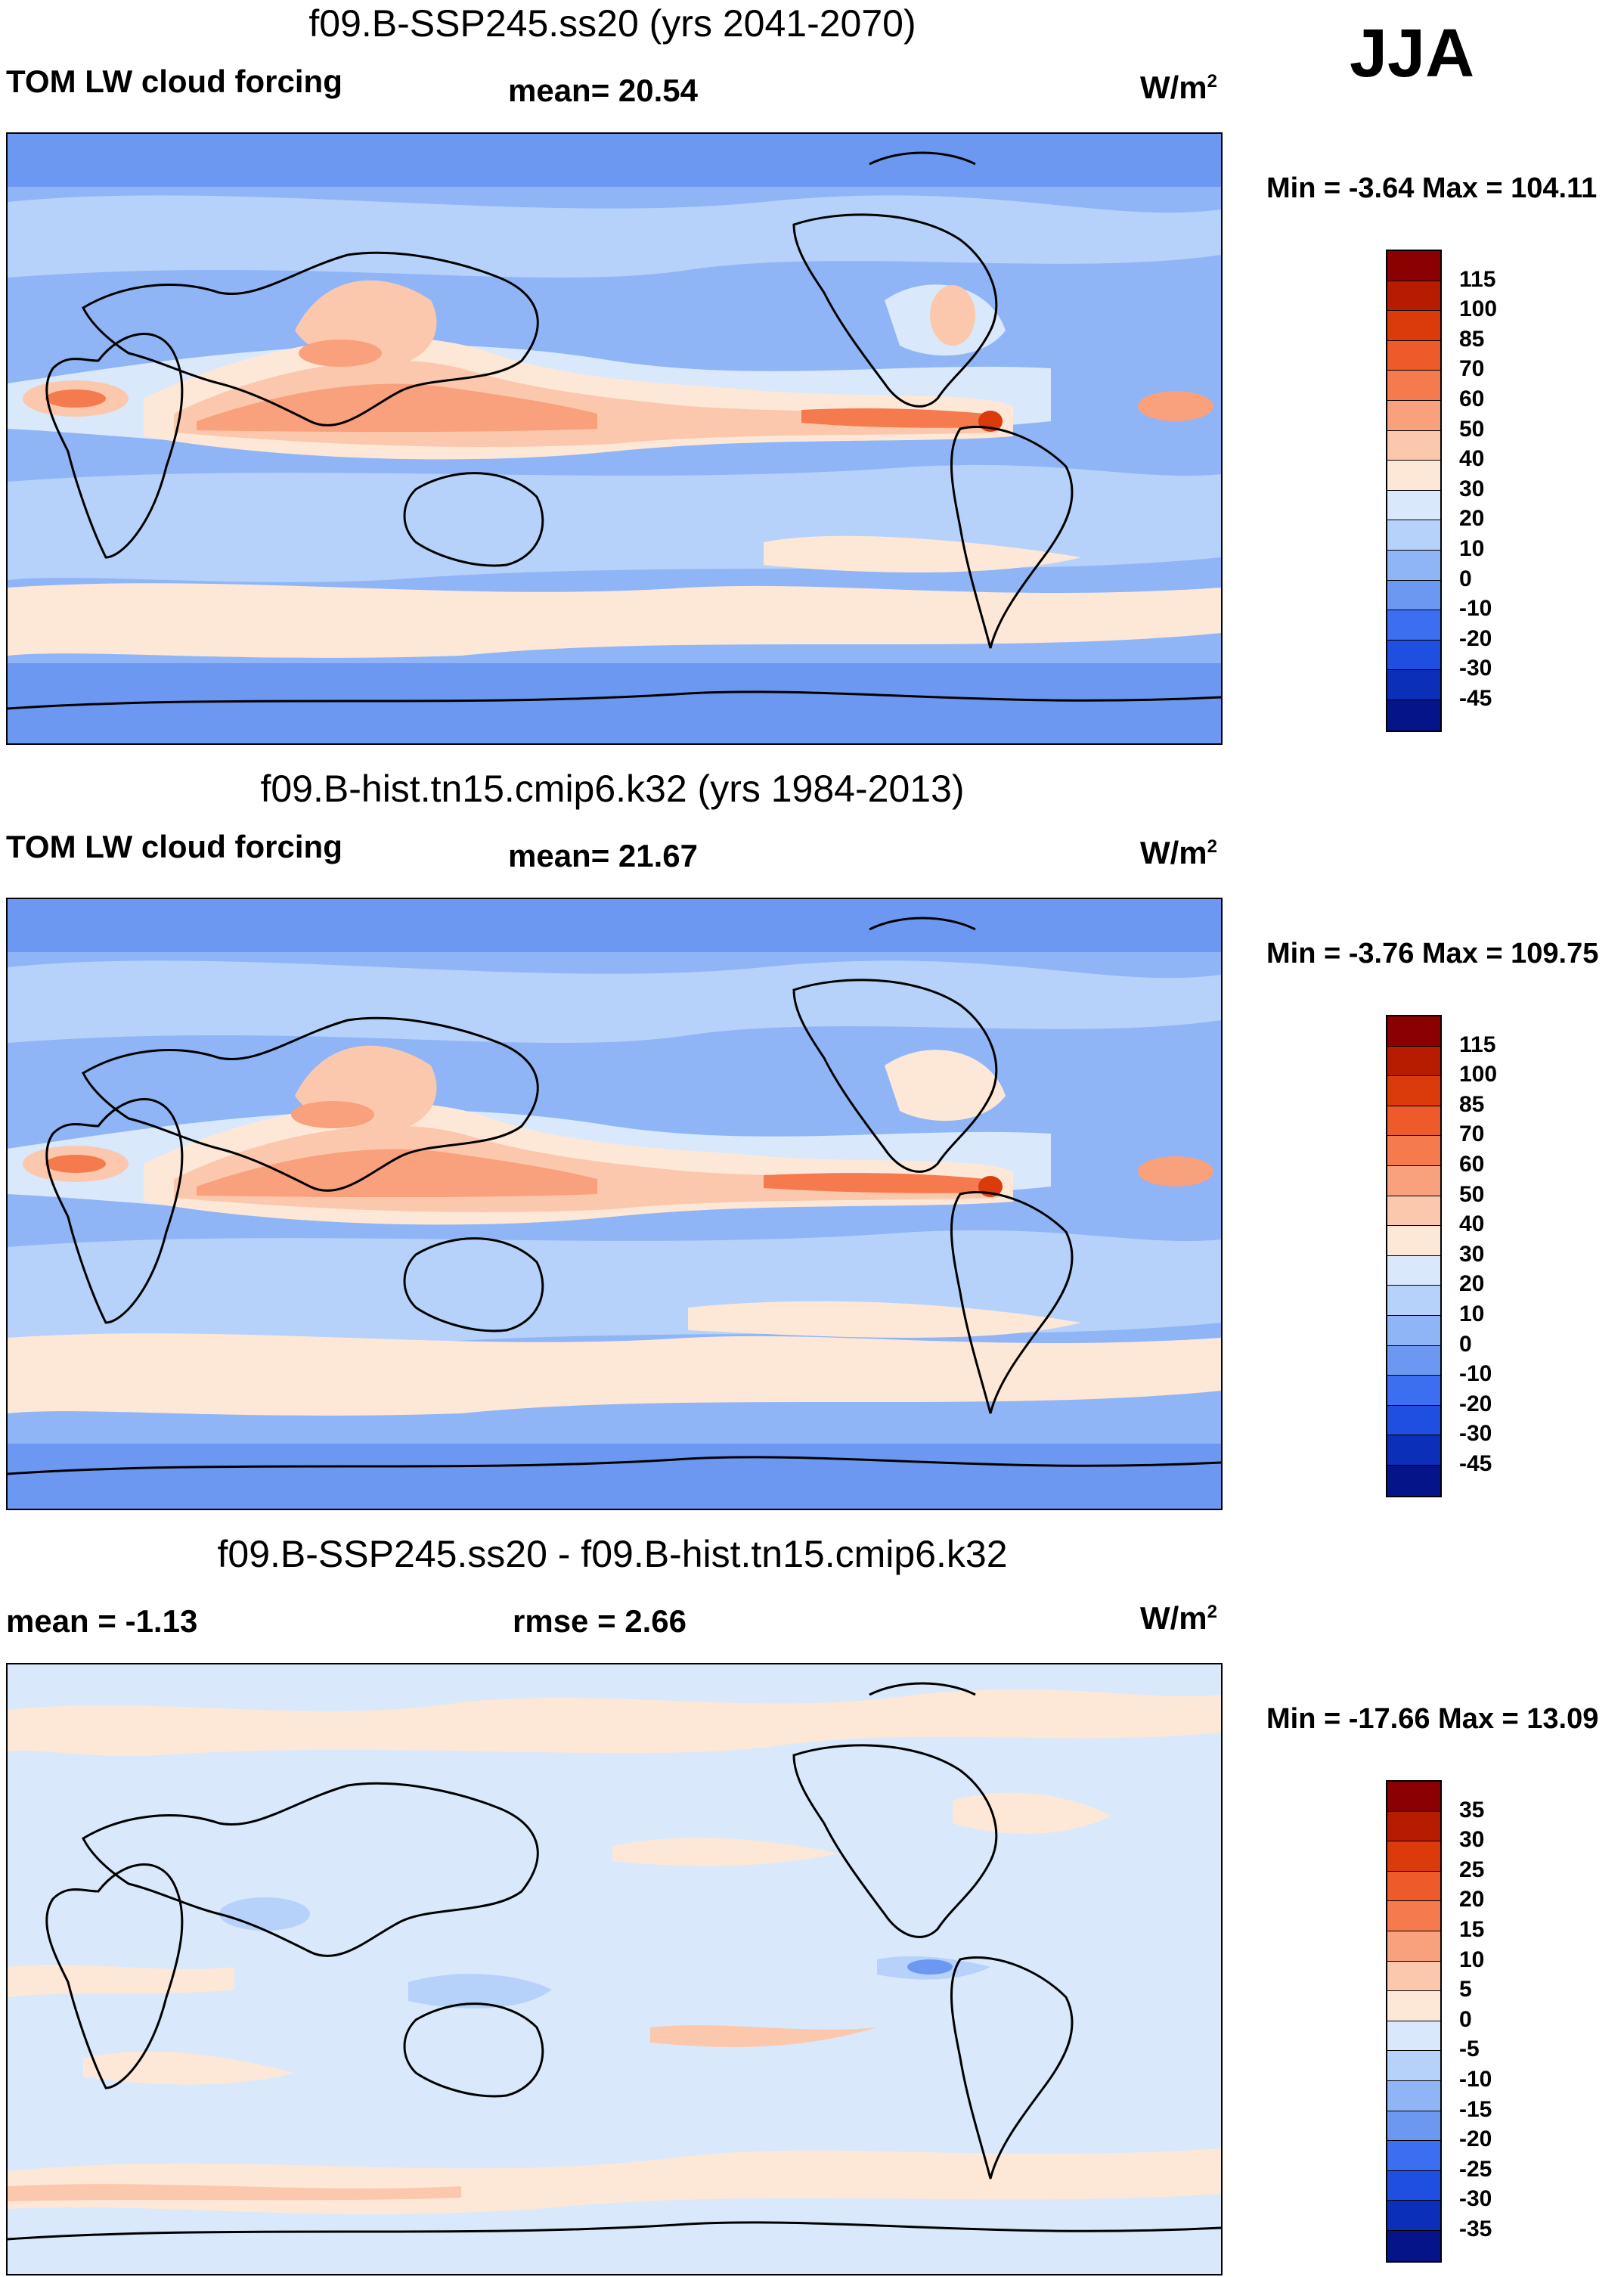  I want to click on colorbar-label: -30, so click(1475, 2199).